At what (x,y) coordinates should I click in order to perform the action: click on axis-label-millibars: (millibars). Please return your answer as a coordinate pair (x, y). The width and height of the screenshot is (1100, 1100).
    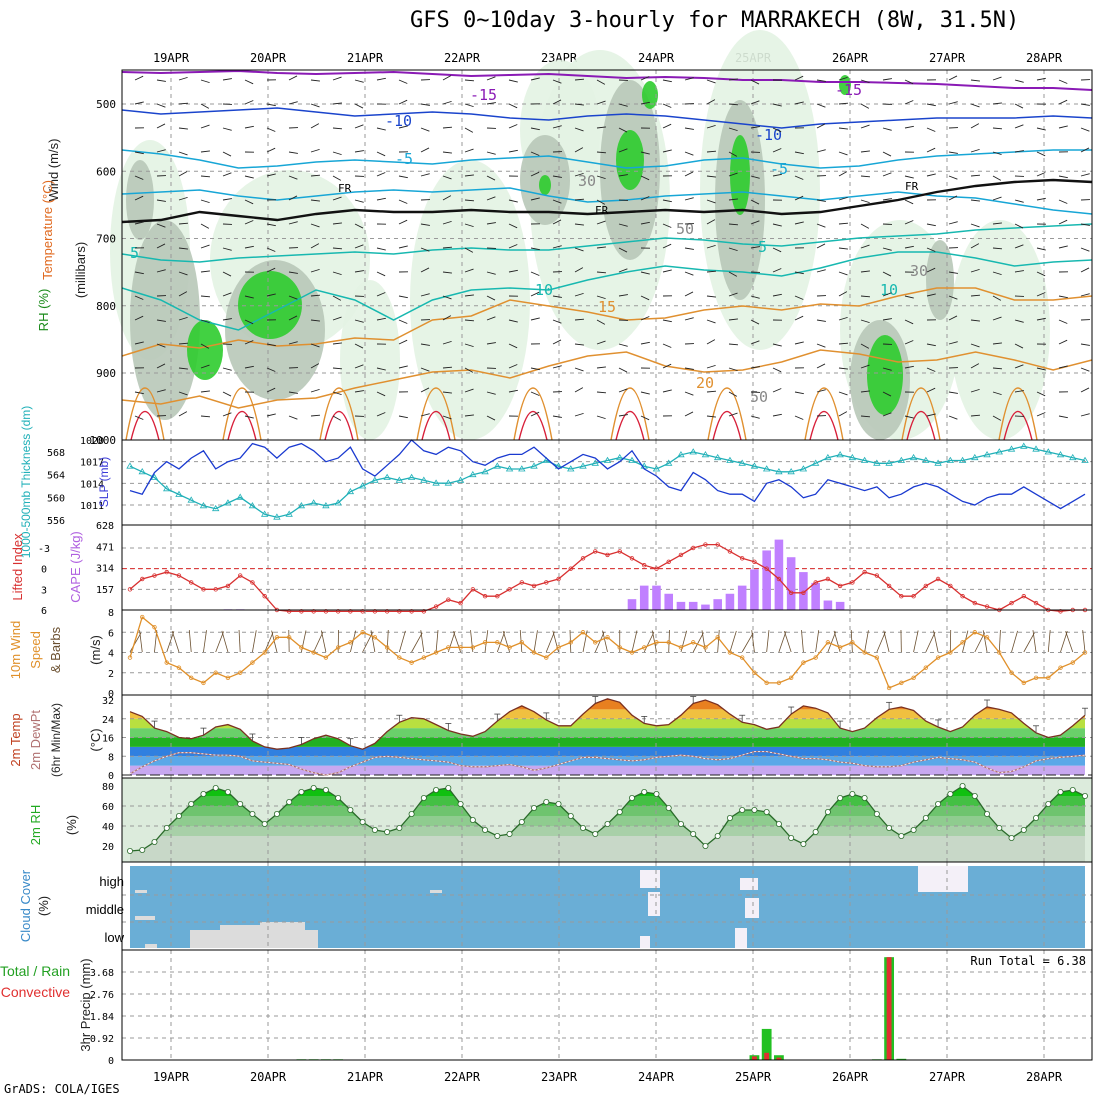
    Looking at the image, I should click on (80, 270).